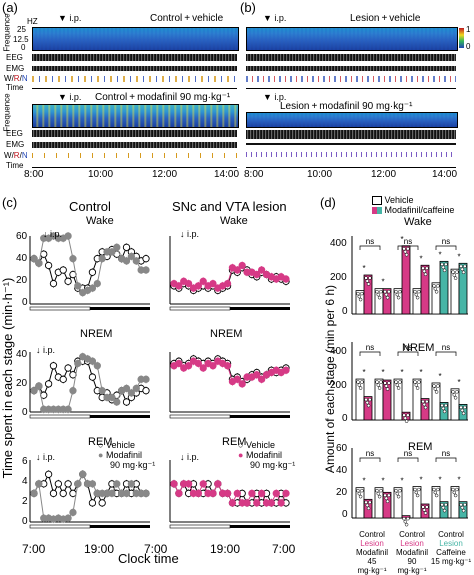 Image resolution: width=474 pixels, height=575 pixels. I want to click on group-conds: Control Lesion, so click(451, 539).